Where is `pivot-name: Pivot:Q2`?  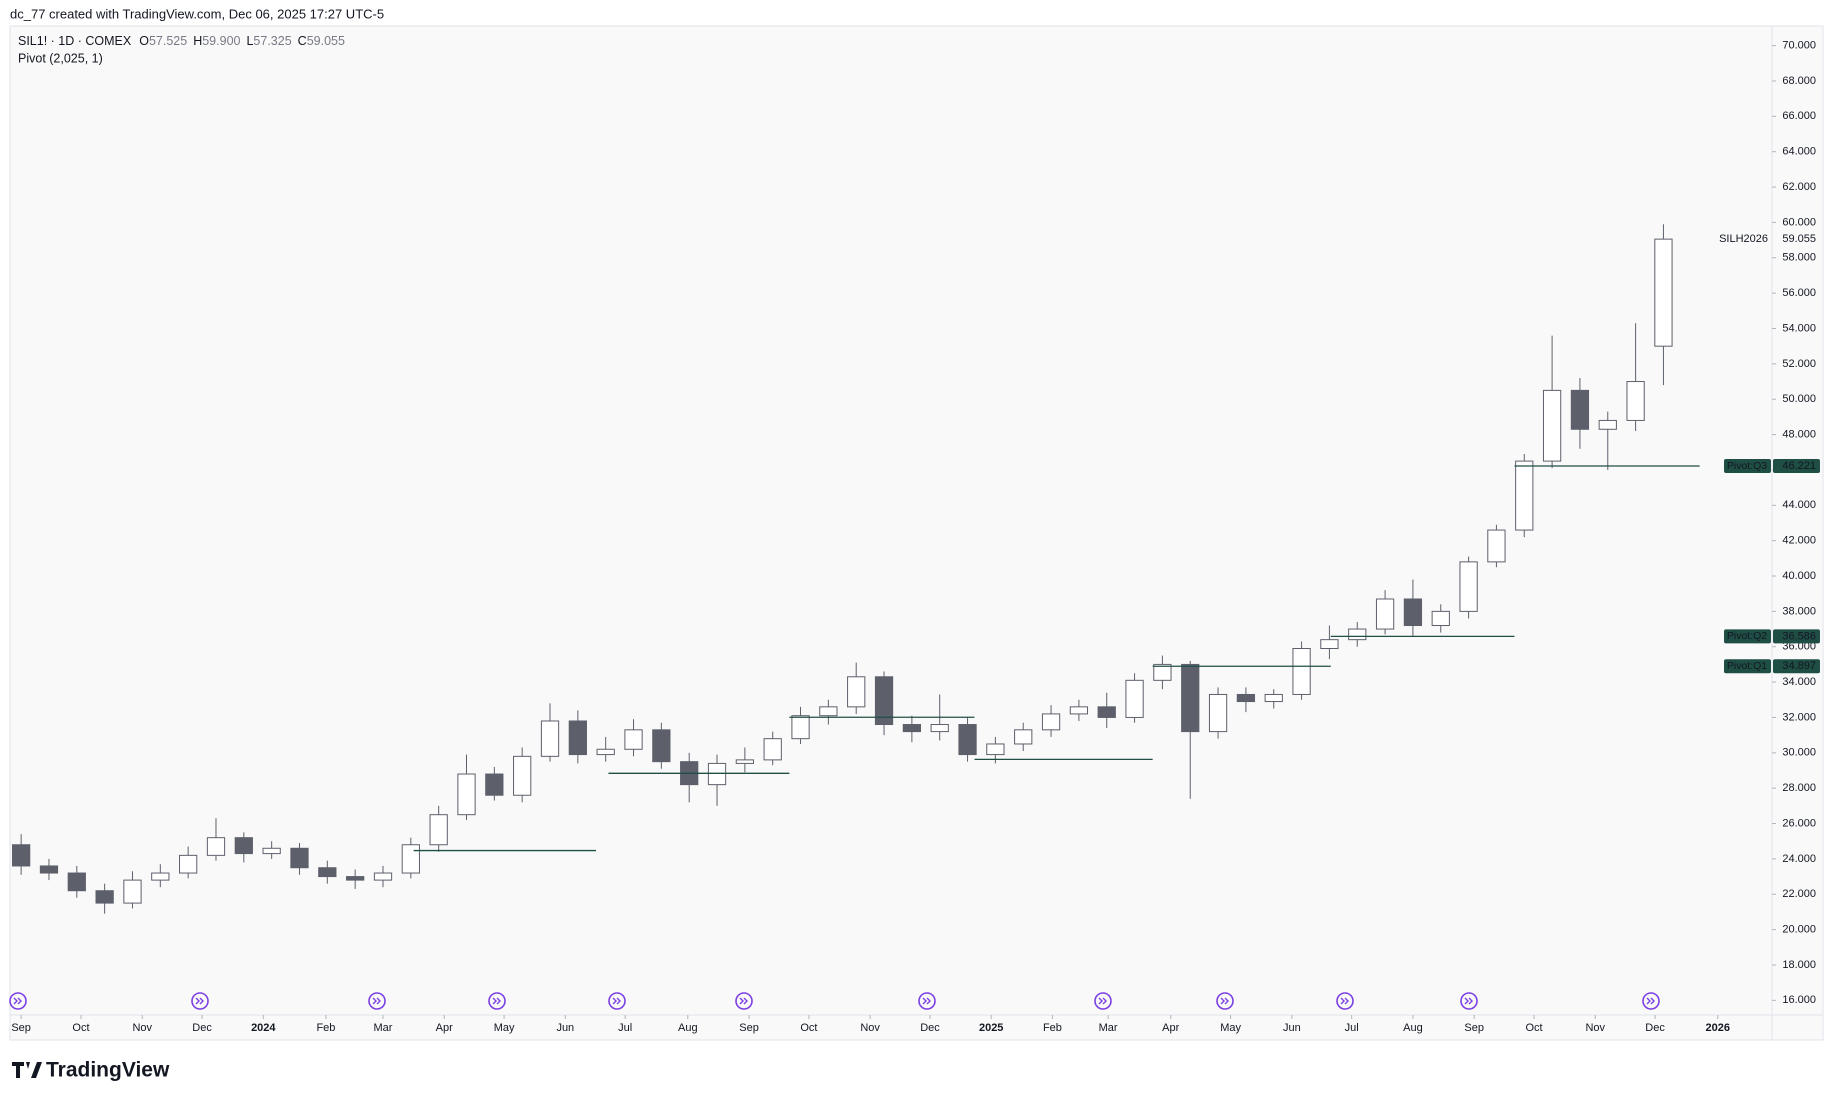
pivot-name: Pivot:Q2 is located at coordinates (1747, 636).